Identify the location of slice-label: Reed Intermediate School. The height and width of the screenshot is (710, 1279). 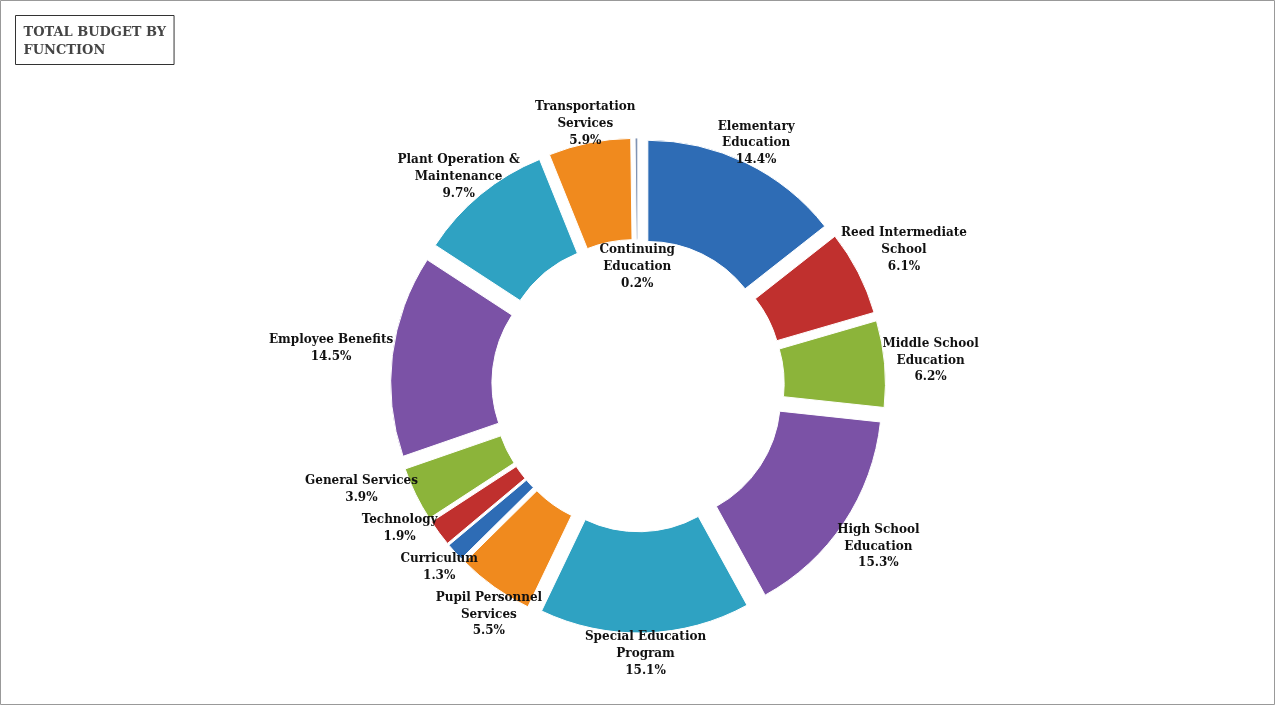
(904, 240).